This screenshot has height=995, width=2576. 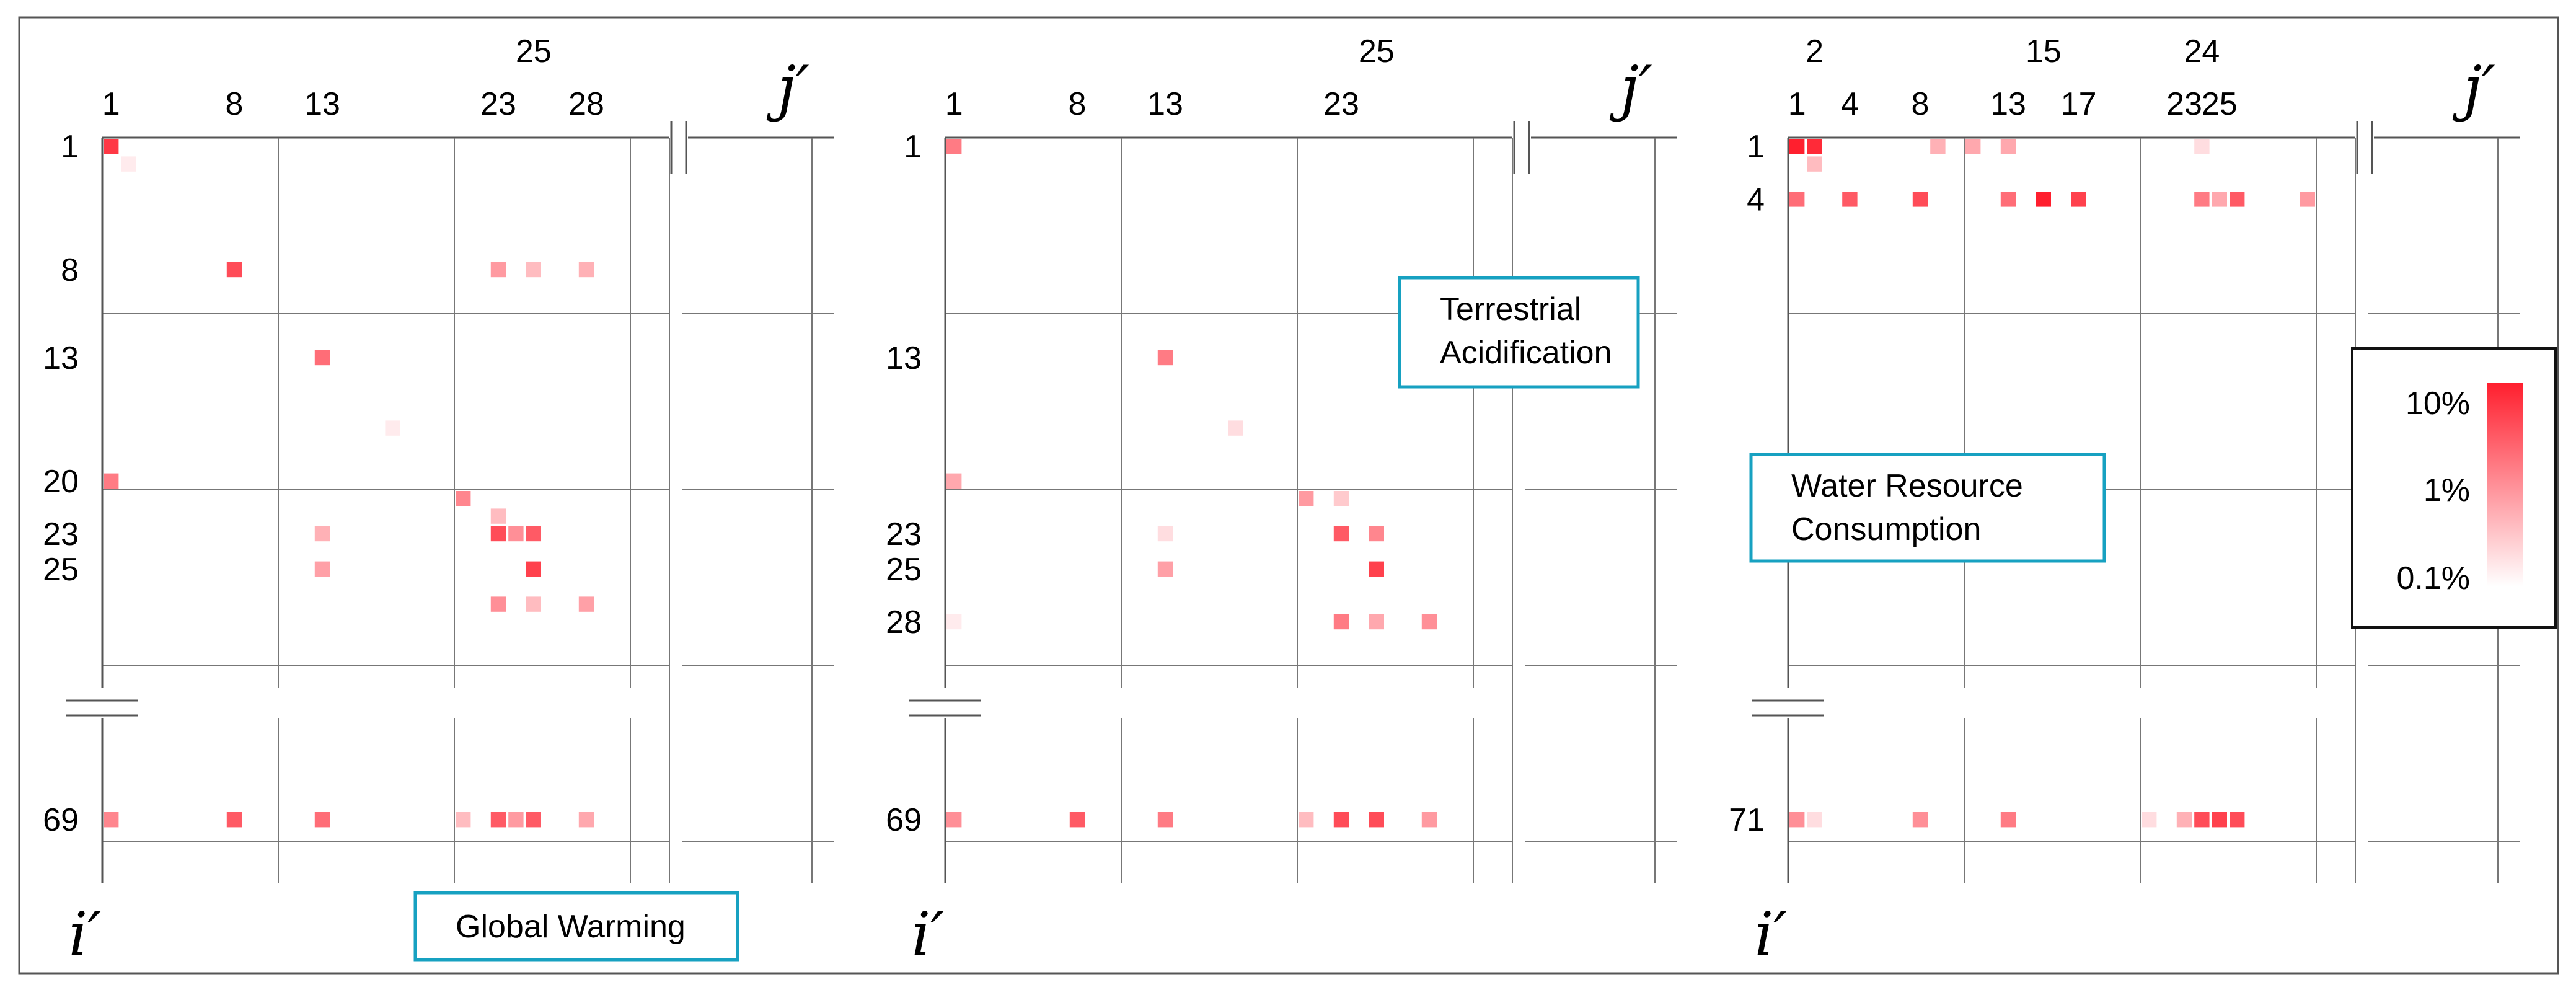 What do you see at coordinates (1815, 51) in the screenshot?
I see `x-tick-label-upper: 2` at bounding box center [1815, 51].